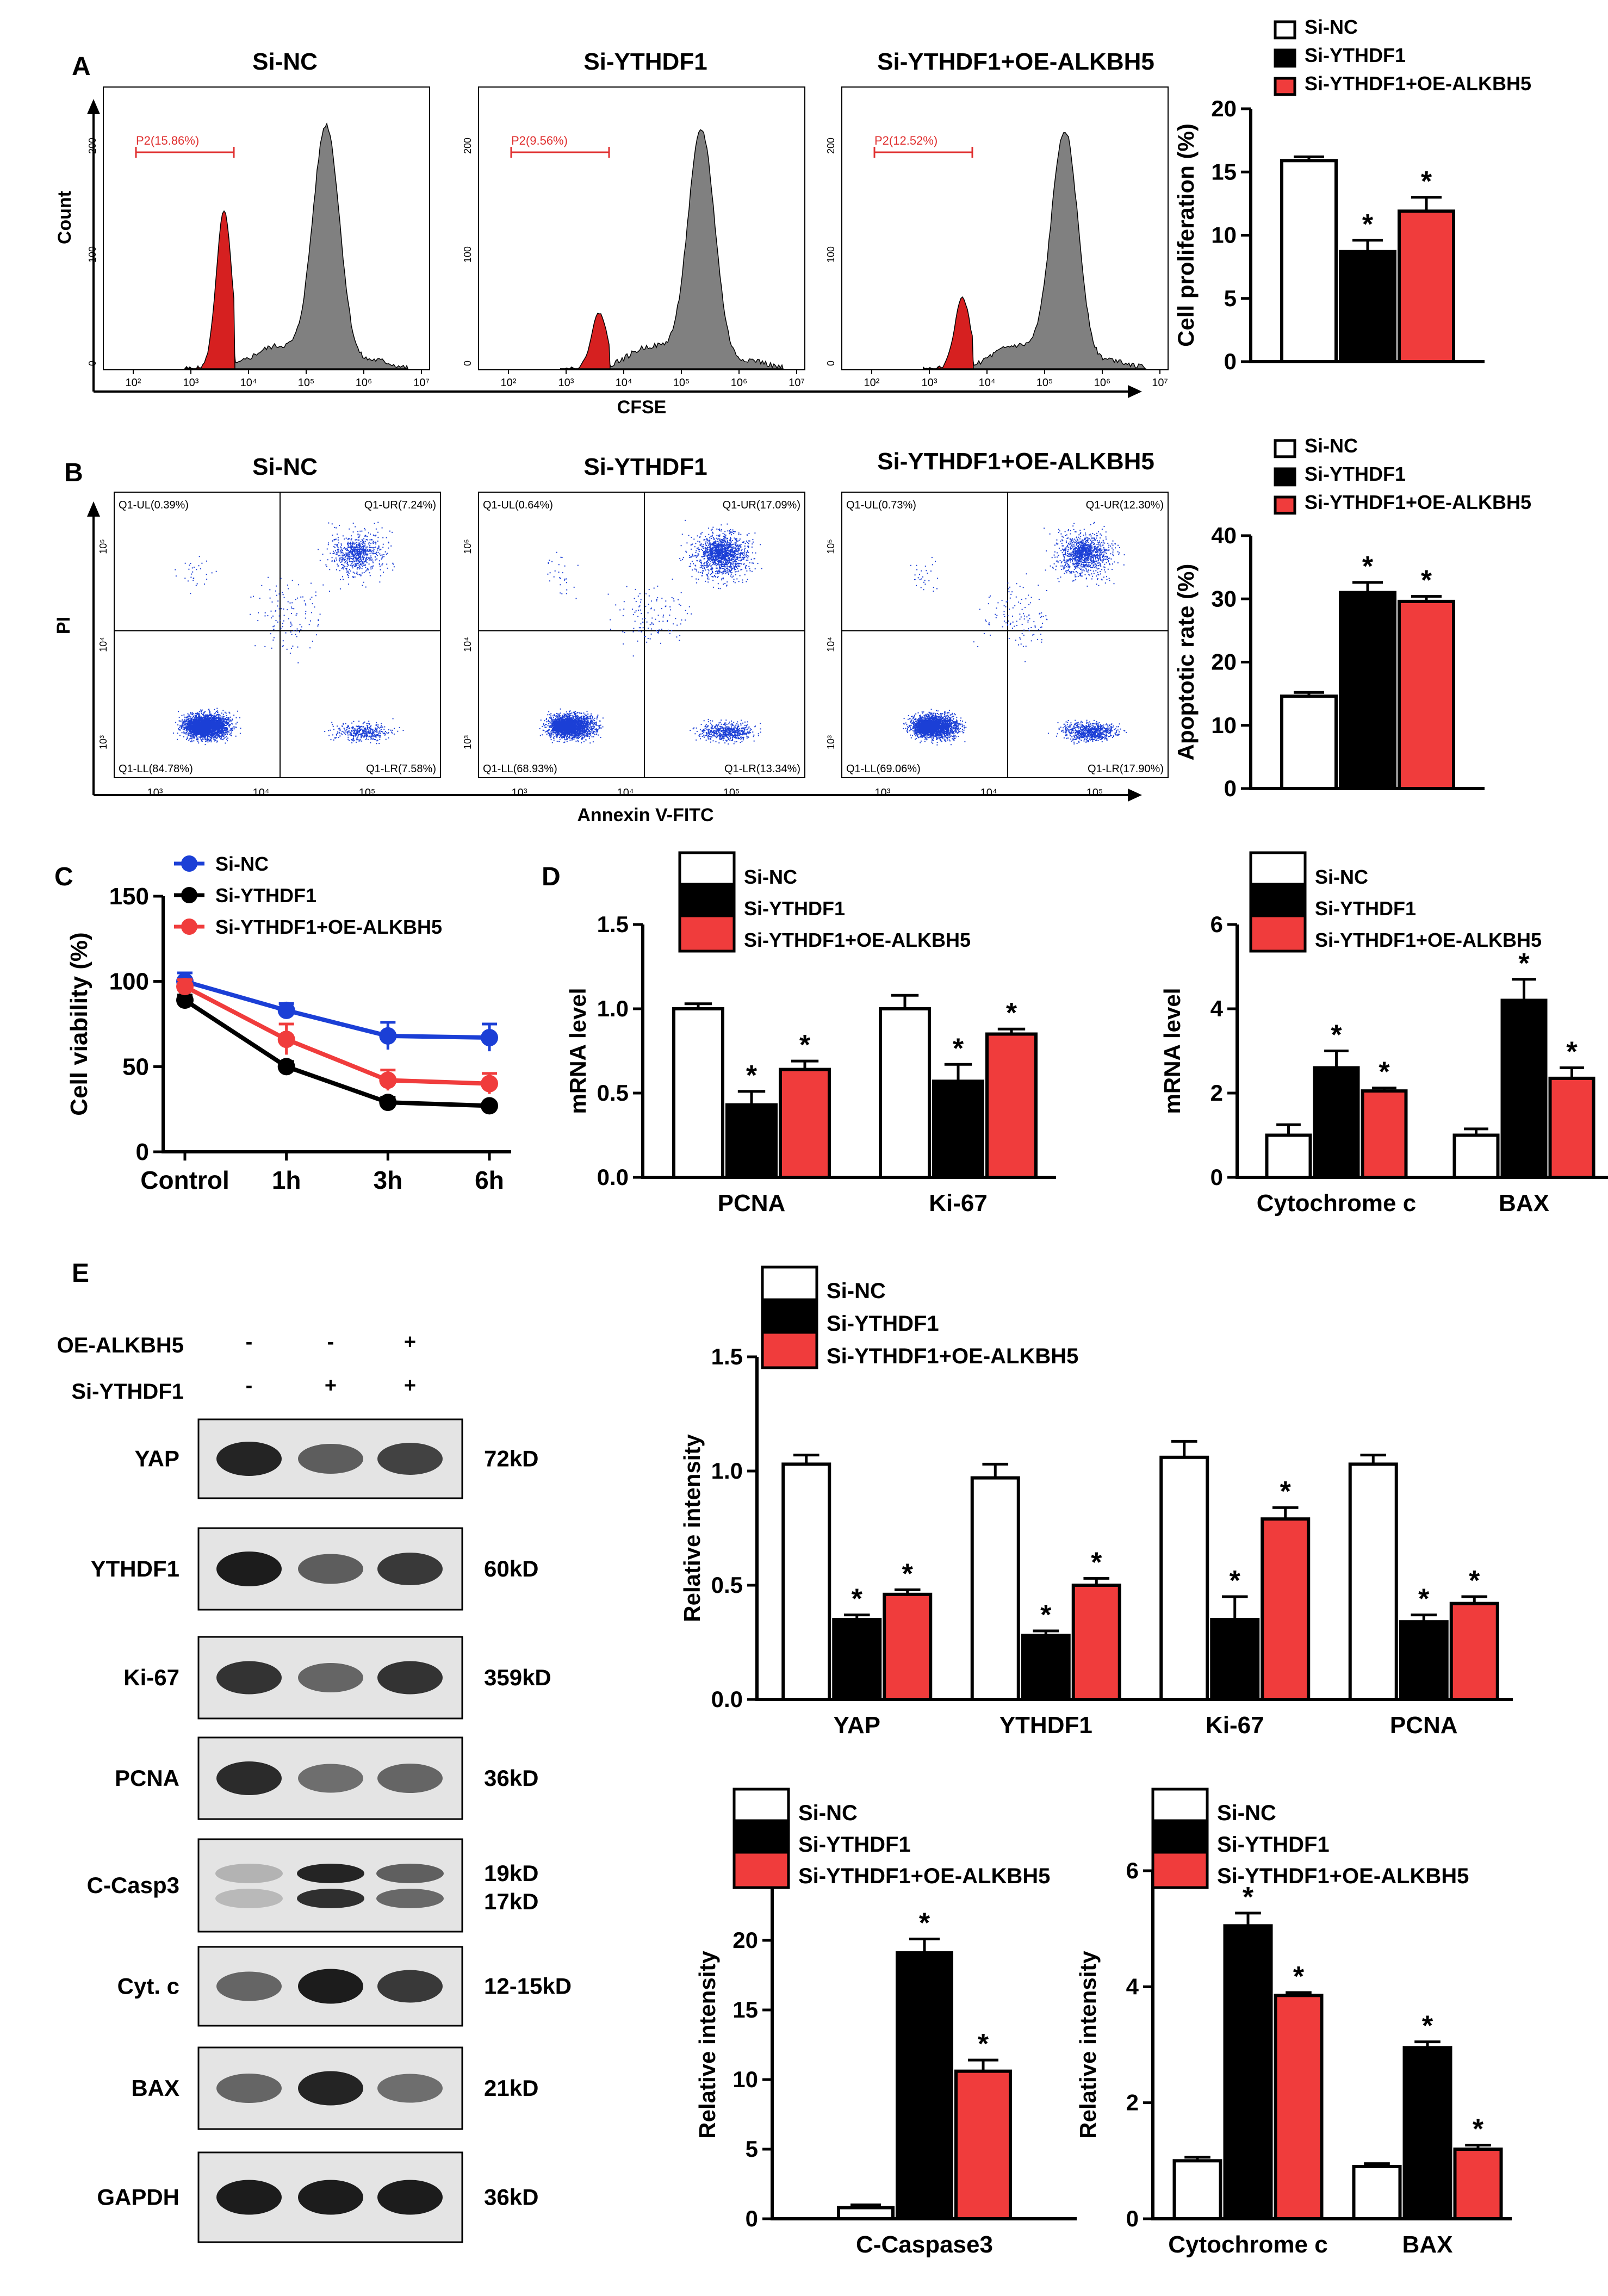 The height and width of the screenshot is (2296, 1608). Describe the element at coordinates (1336, 1203) in the screenshot. I see `d2-xlabel-0: Cytochrome c` at that location.